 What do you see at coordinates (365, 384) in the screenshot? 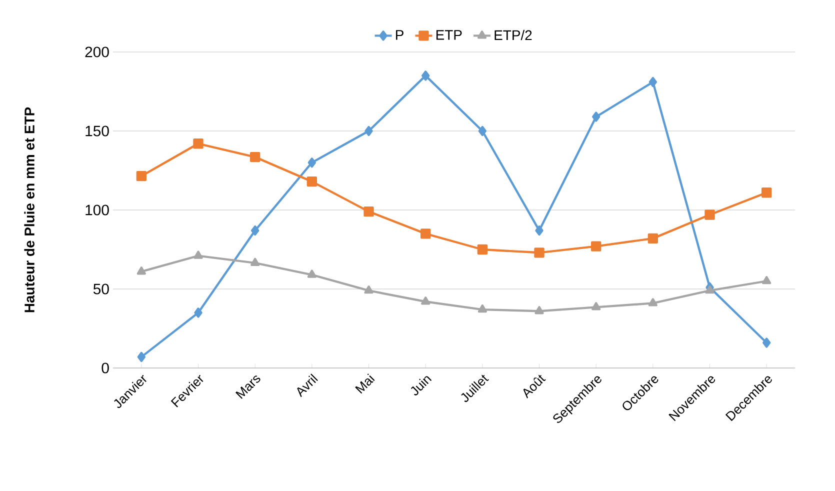
I see `x-tick-label: Mai` at bounding box center [365, 384].